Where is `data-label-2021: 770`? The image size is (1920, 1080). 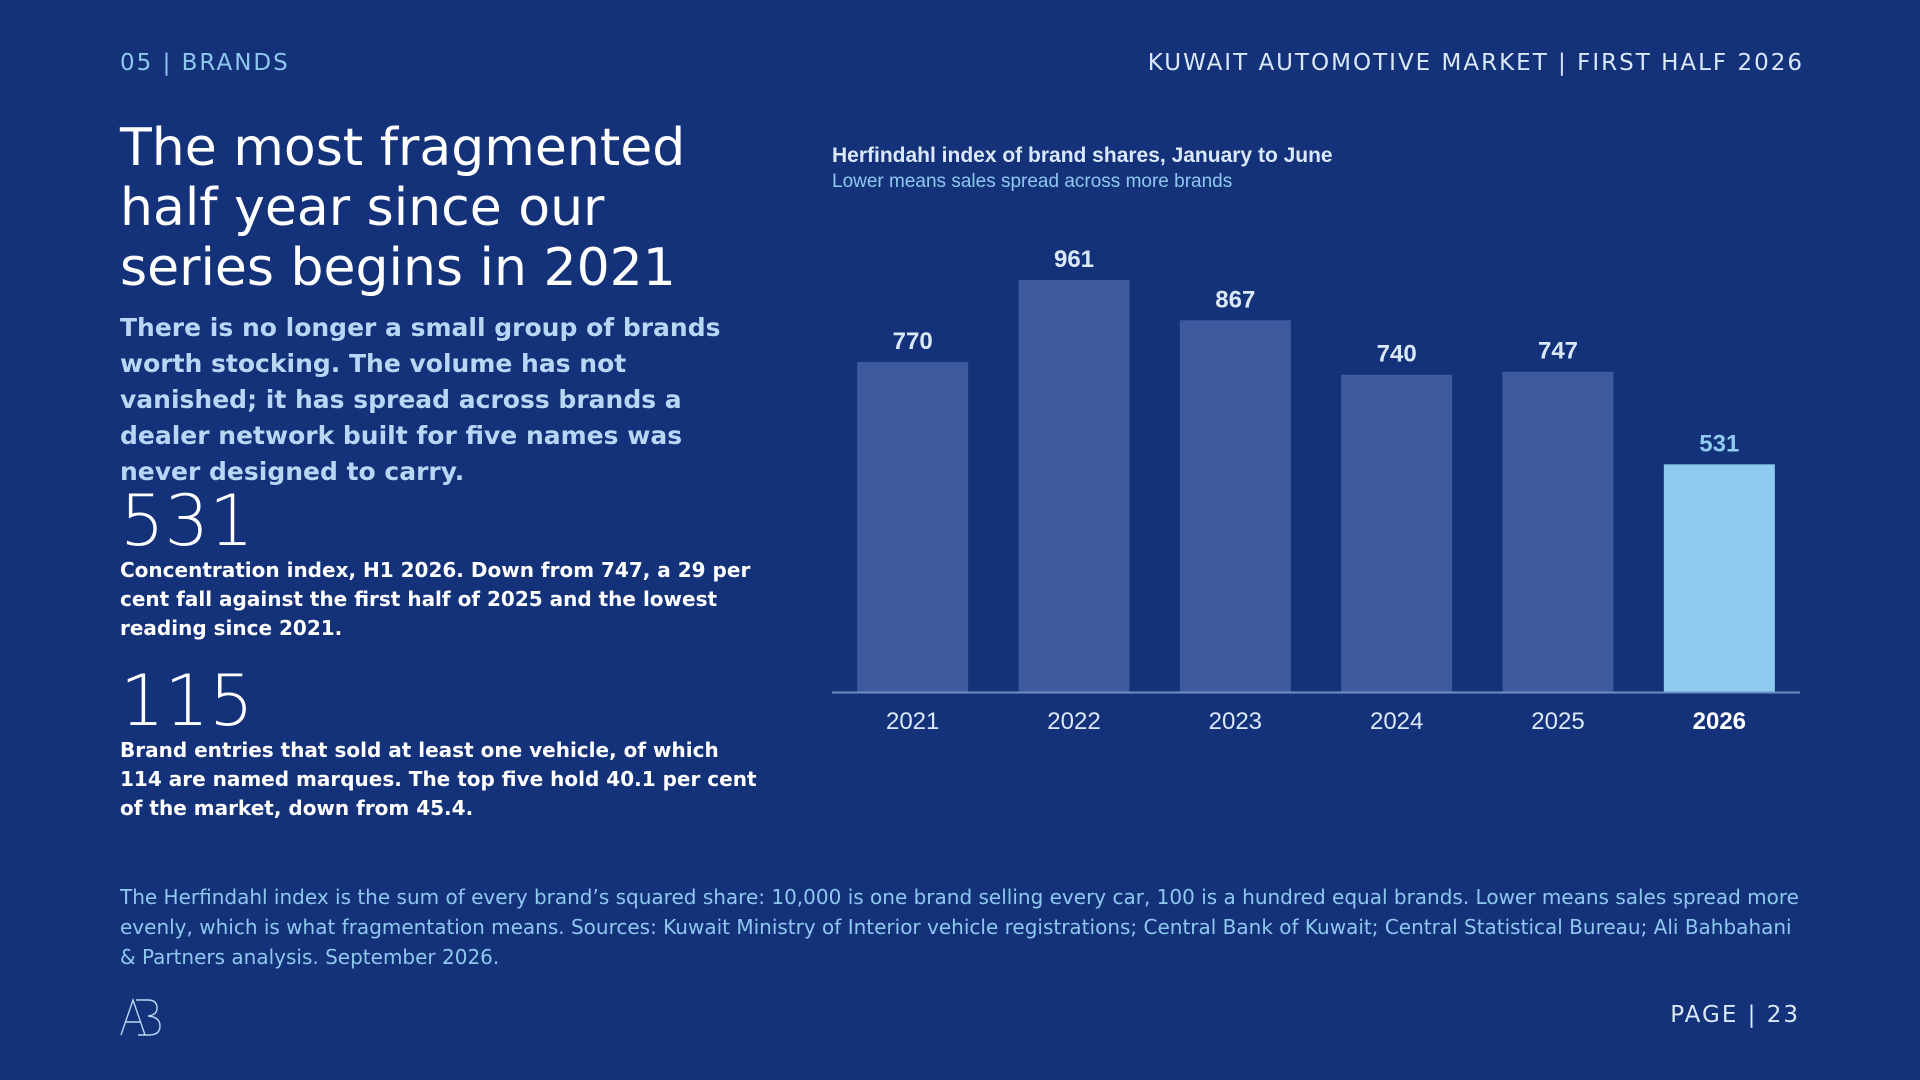 data-label-2021: 770 is located at coordinates (913, 341).